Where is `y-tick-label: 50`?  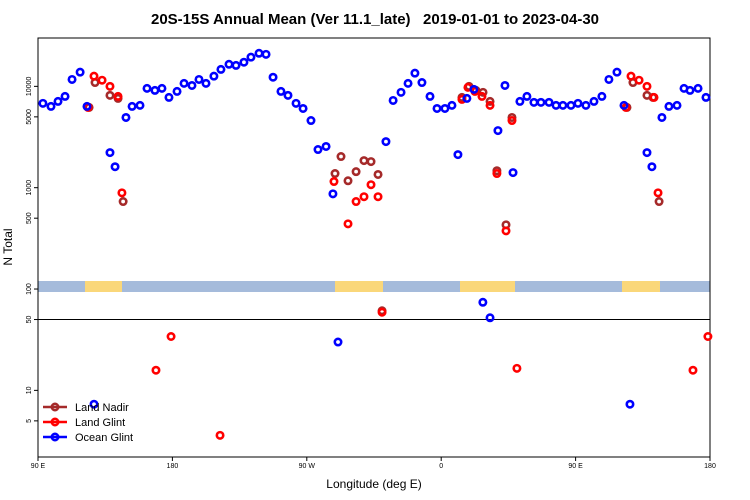 y-tick-label: 50 is located at coordinates (29, 320).